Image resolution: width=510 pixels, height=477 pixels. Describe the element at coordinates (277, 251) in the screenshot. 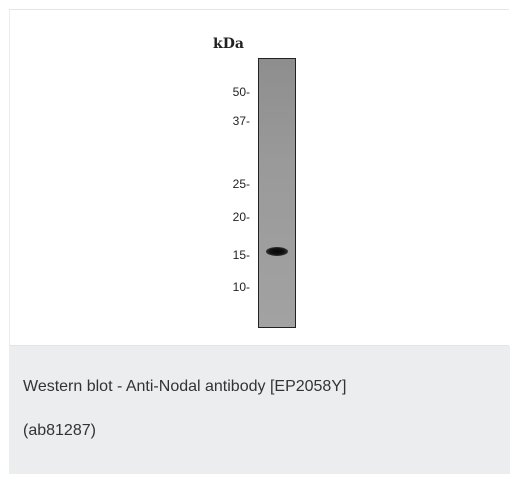

I see `protein-band` at that location.